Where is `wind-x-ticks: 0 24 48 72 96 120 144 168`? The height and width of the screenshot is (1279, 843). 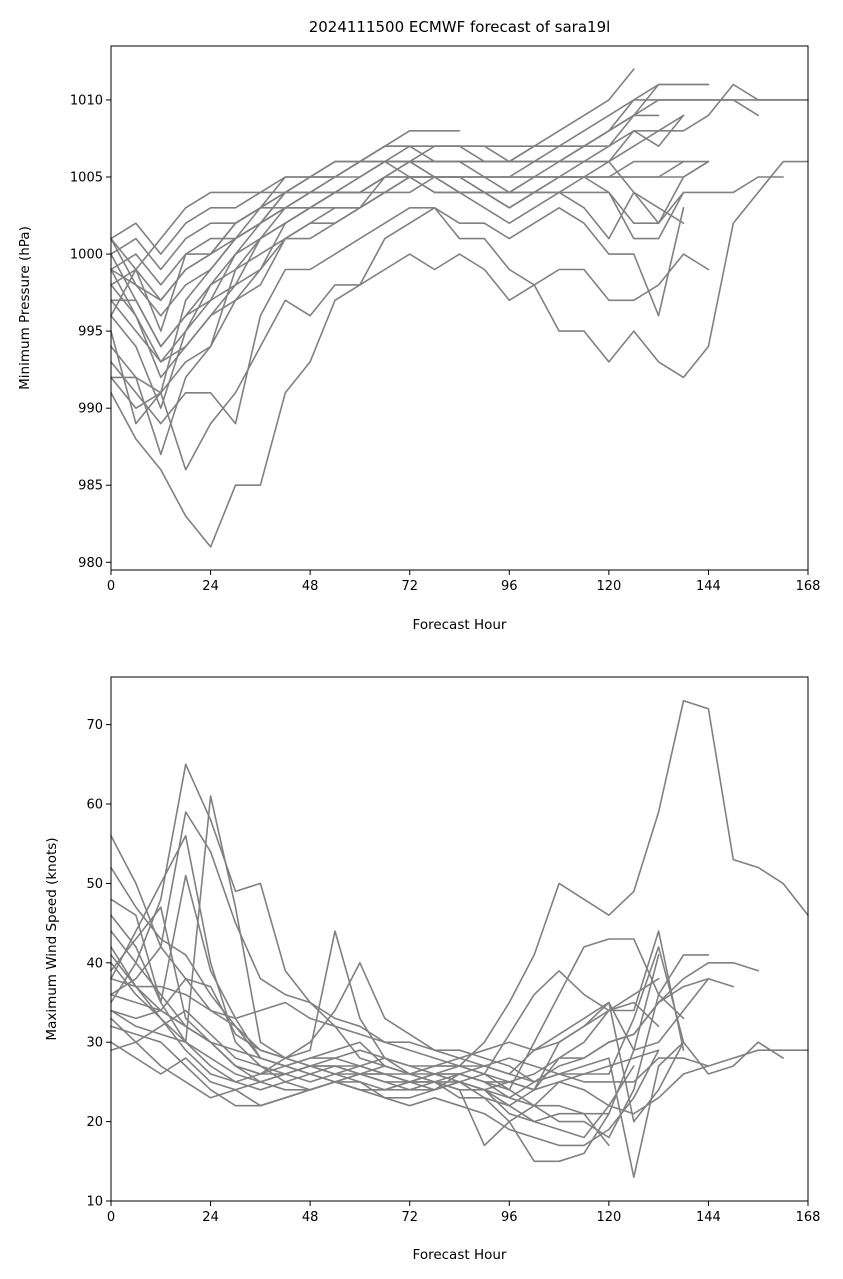 wind-x-ticks: 0 24 48 72 96 120 144 168 is located at coordinates (464, 1213).